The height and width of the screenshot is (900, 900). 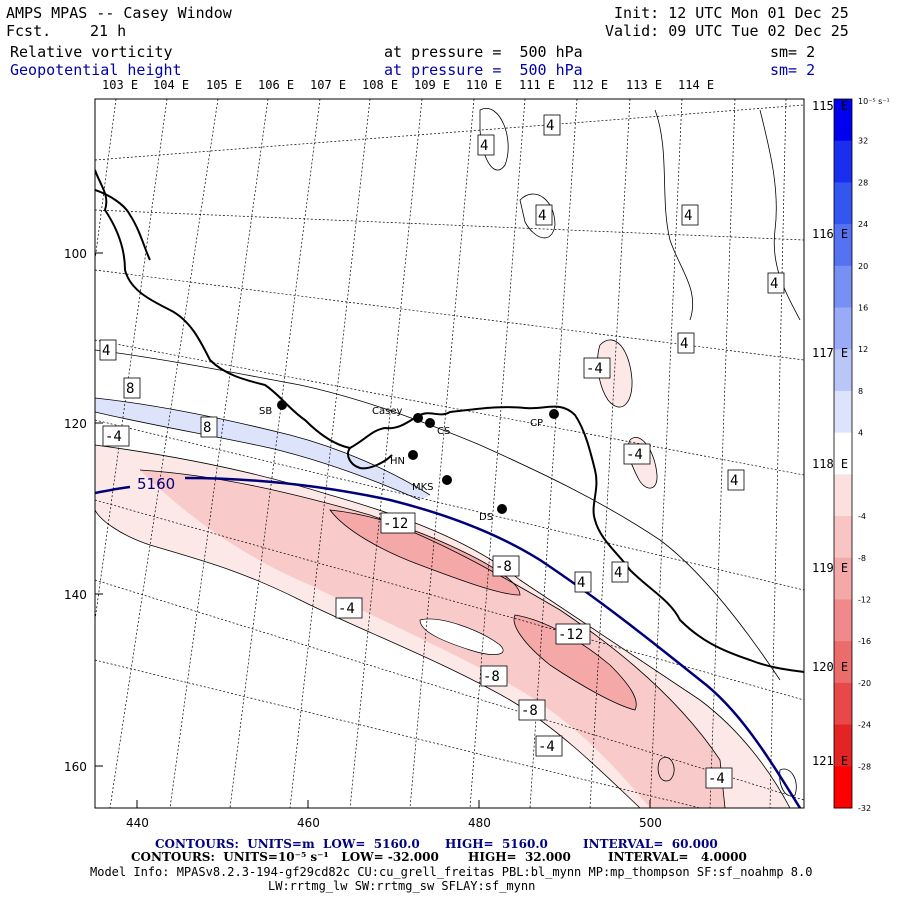 What do you see at coordinates (862, 558) in the screenshot?
I see `colorbar-tick-label: -8` at bounding box center [862, 558].